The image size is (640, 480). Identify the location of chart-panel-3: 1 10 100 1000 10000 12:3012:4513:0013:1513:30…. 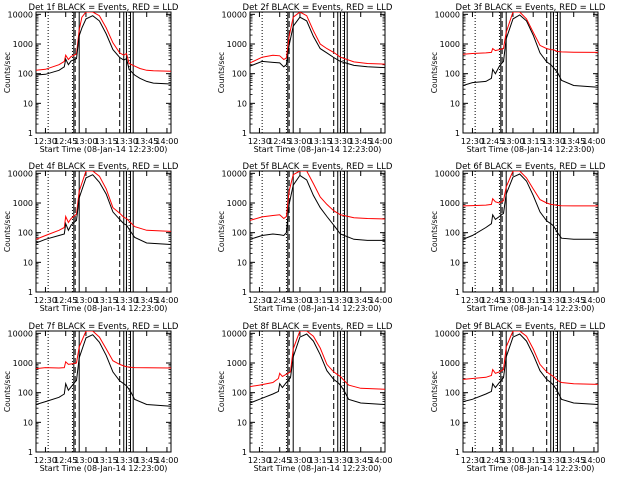
(518, 78).